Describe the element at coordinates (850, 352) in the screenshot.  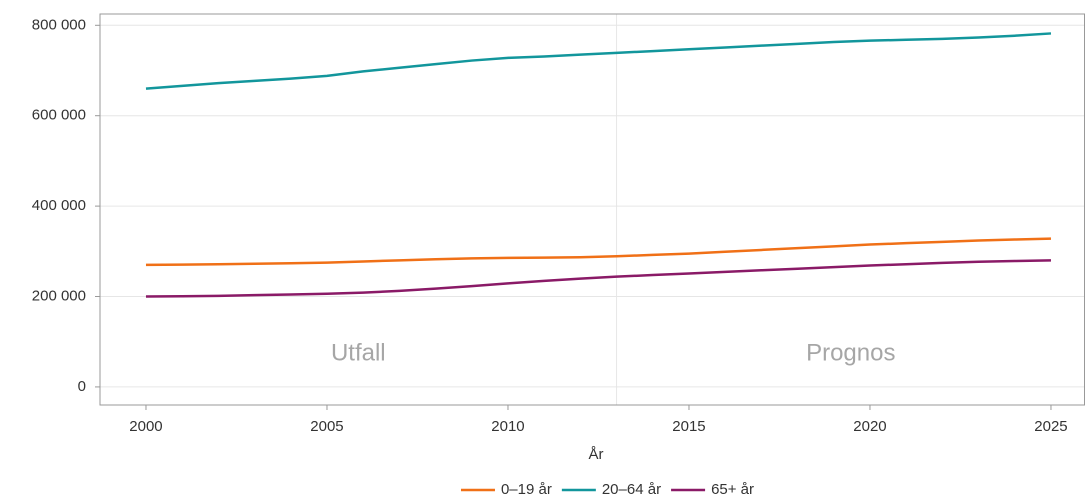
I see `annotation: Prognos` at that location.